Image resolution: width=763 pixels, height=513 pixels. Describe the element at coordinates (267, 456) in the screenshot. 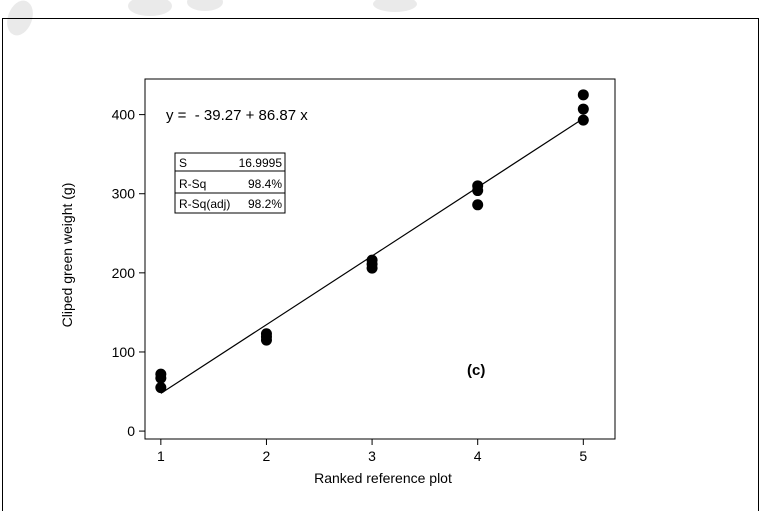

I see `x-tick-label: 2` at that location.